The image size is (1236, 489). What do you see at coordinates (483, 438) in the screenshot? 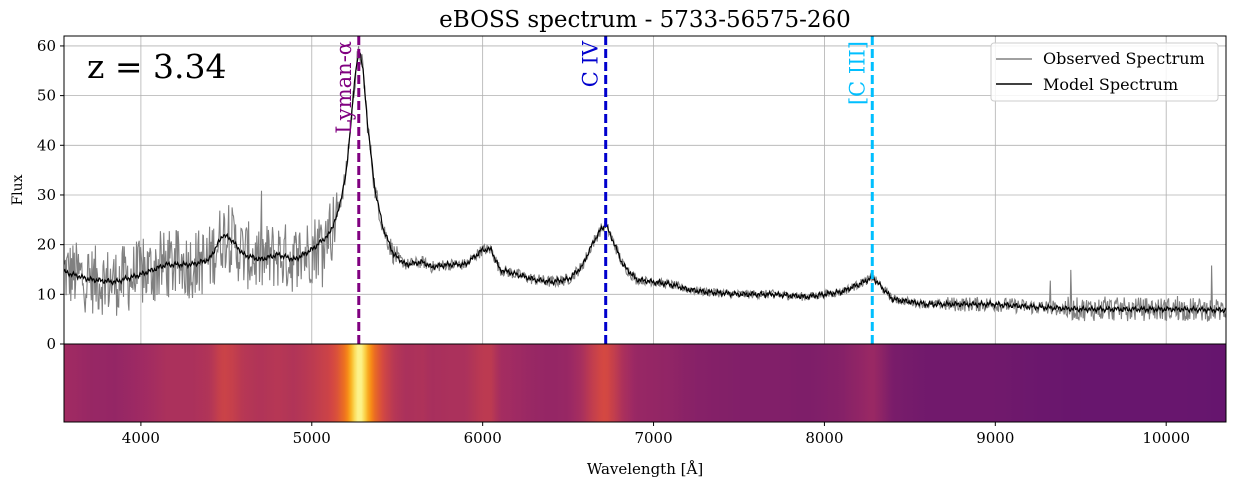
I see `x-tick-label: 6000` at bounding box center [483, 438].